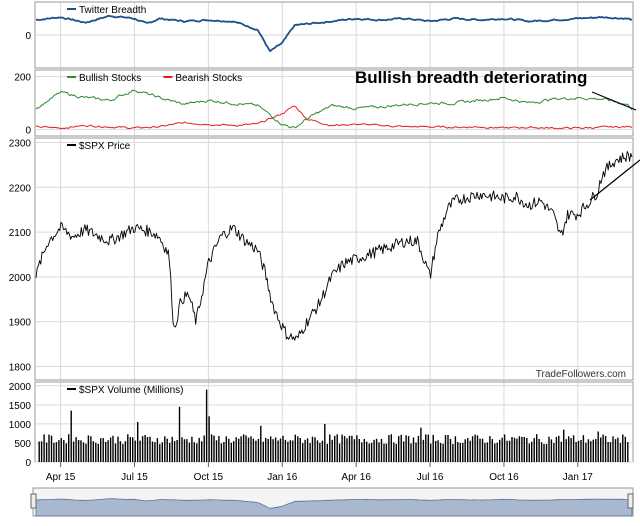  I want to click on xtick-label-4: Apr 16, so click(356, 477).